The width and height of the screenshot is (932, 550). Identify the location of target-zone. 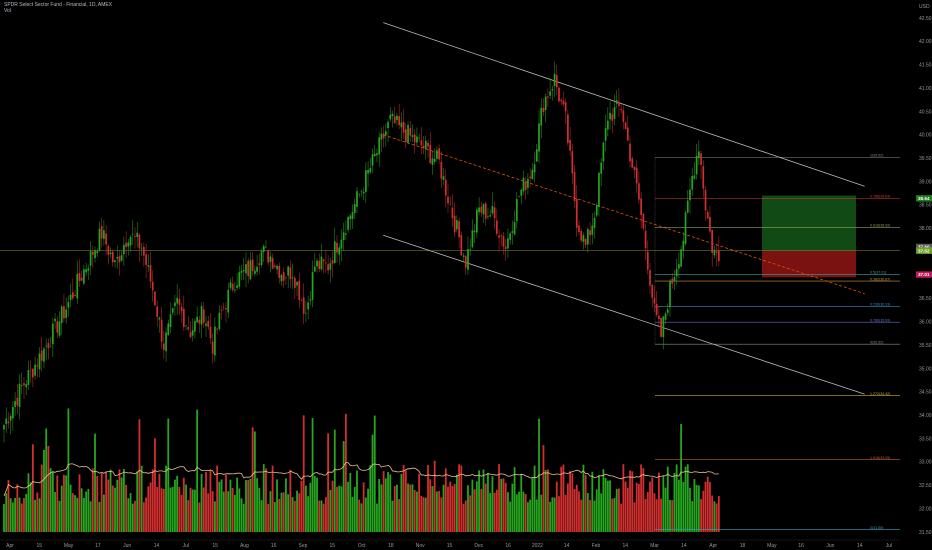
(809, 223).